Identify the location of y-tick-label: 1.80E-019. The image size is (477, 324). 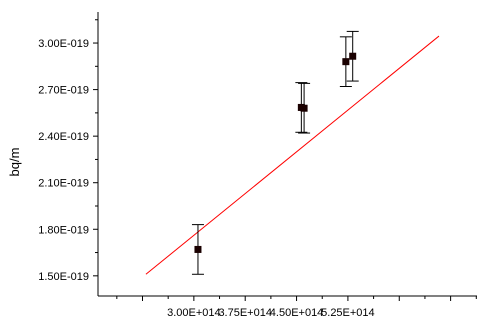
(63, 230).